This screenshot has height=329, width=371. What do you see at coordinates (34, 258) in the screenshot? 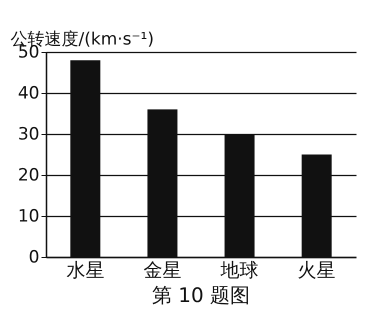
I see `y-tick-label: 0` at bounding box center [34, 258].